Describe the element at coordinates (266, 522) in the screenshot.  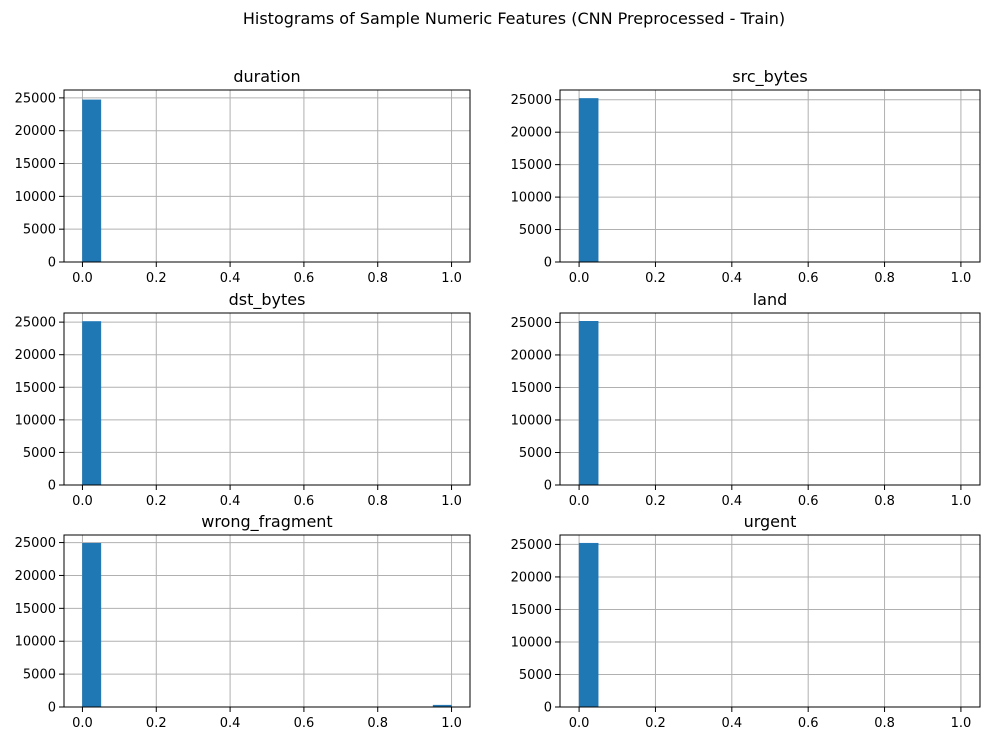
I see `subplot-title: wrong_fragment` at that location.